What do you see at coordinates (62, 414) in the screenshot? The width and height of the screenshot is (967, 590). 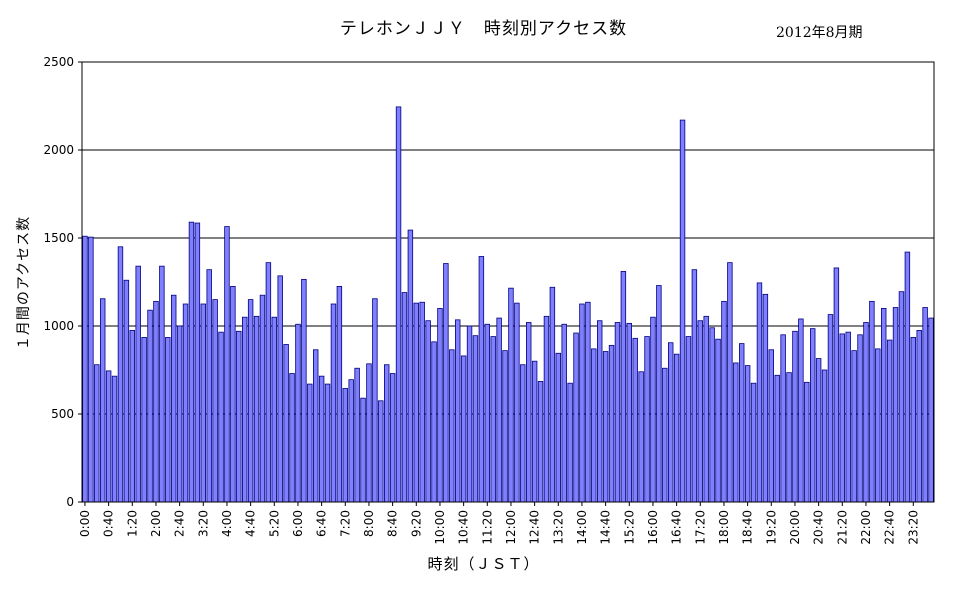 I see `y-tick-label: 500` at bounding box center [62, 414].